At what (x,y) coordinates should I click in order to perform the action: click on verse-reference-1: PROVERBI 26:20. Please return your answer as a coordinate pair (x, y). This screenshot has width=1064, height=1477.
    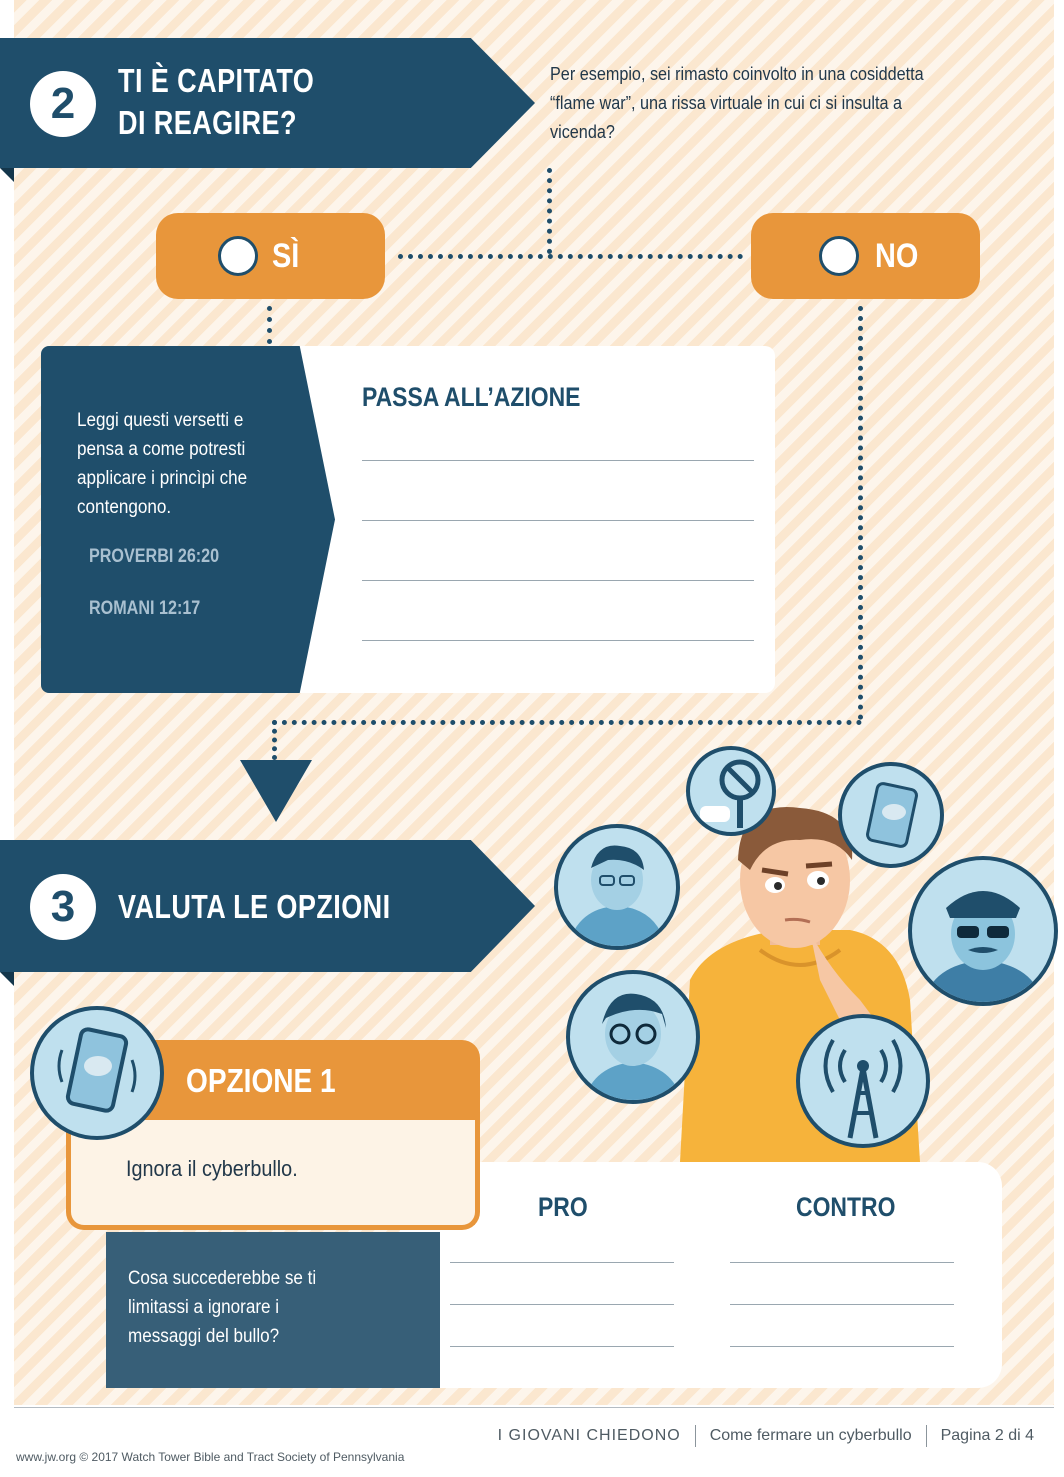
    Looking at the image, I should click on (154, 556).